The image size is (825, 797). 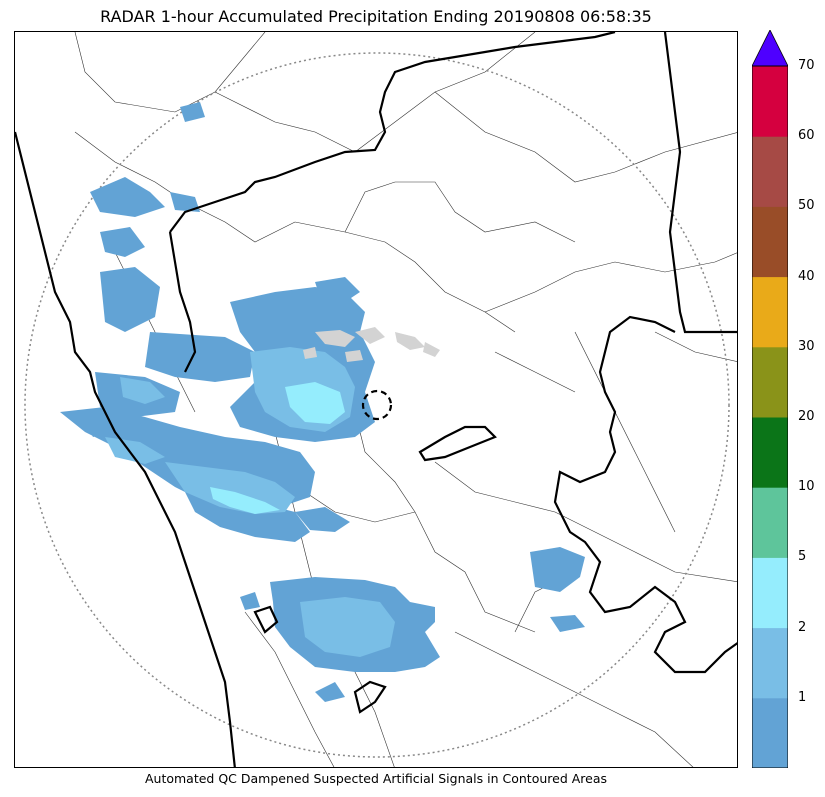 I want to click on colorbar-tick-label: 5, so click(x=802, y=557).